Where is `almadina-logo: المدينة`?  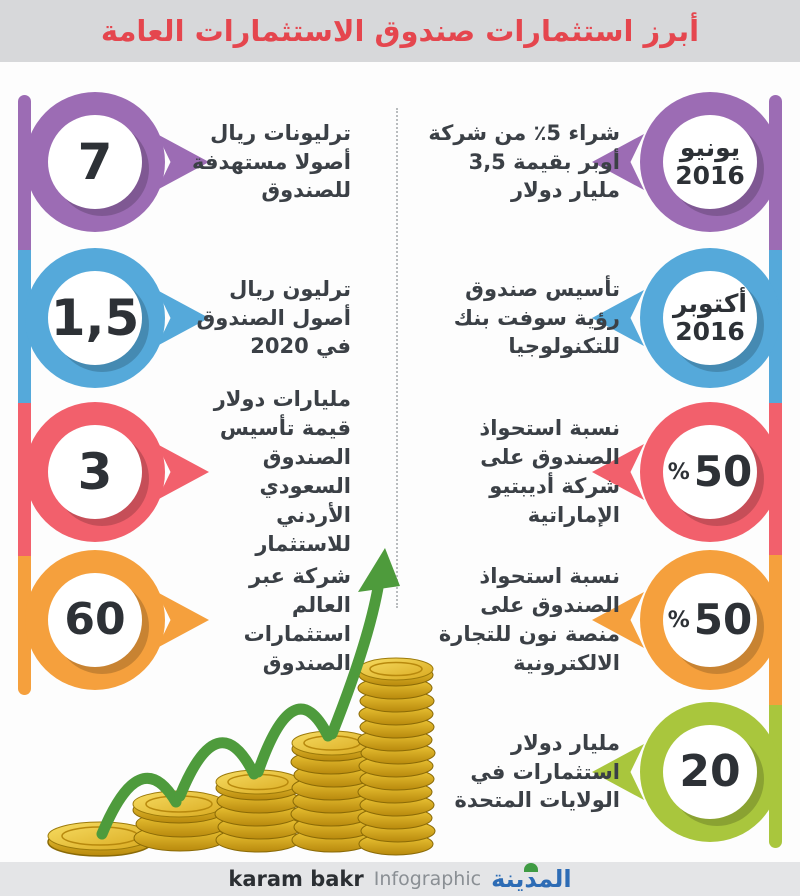
almadina-logo: المدينة is located at coordinates (531, 877).